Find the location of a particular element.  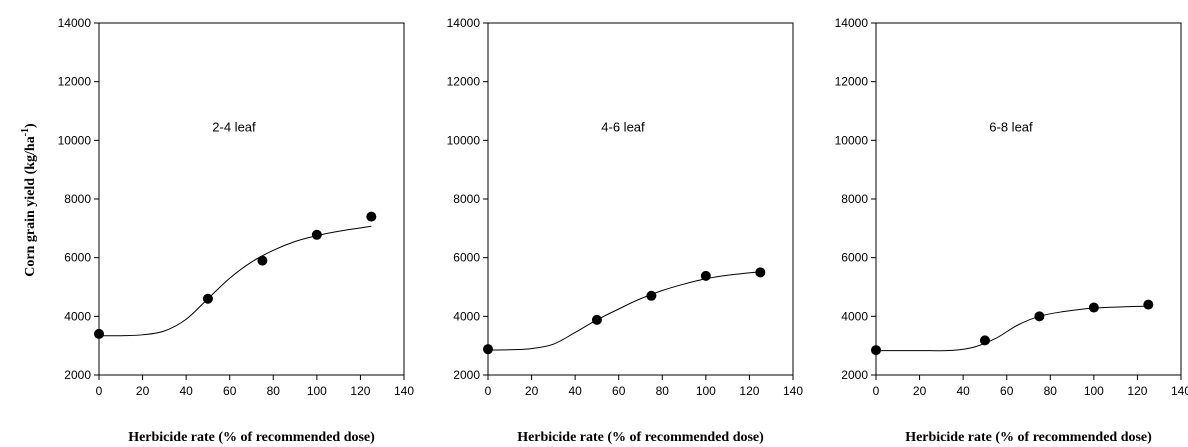

y-axis-label-main: Corn grain yield (kg/ha is located at coordinates (30, 206).